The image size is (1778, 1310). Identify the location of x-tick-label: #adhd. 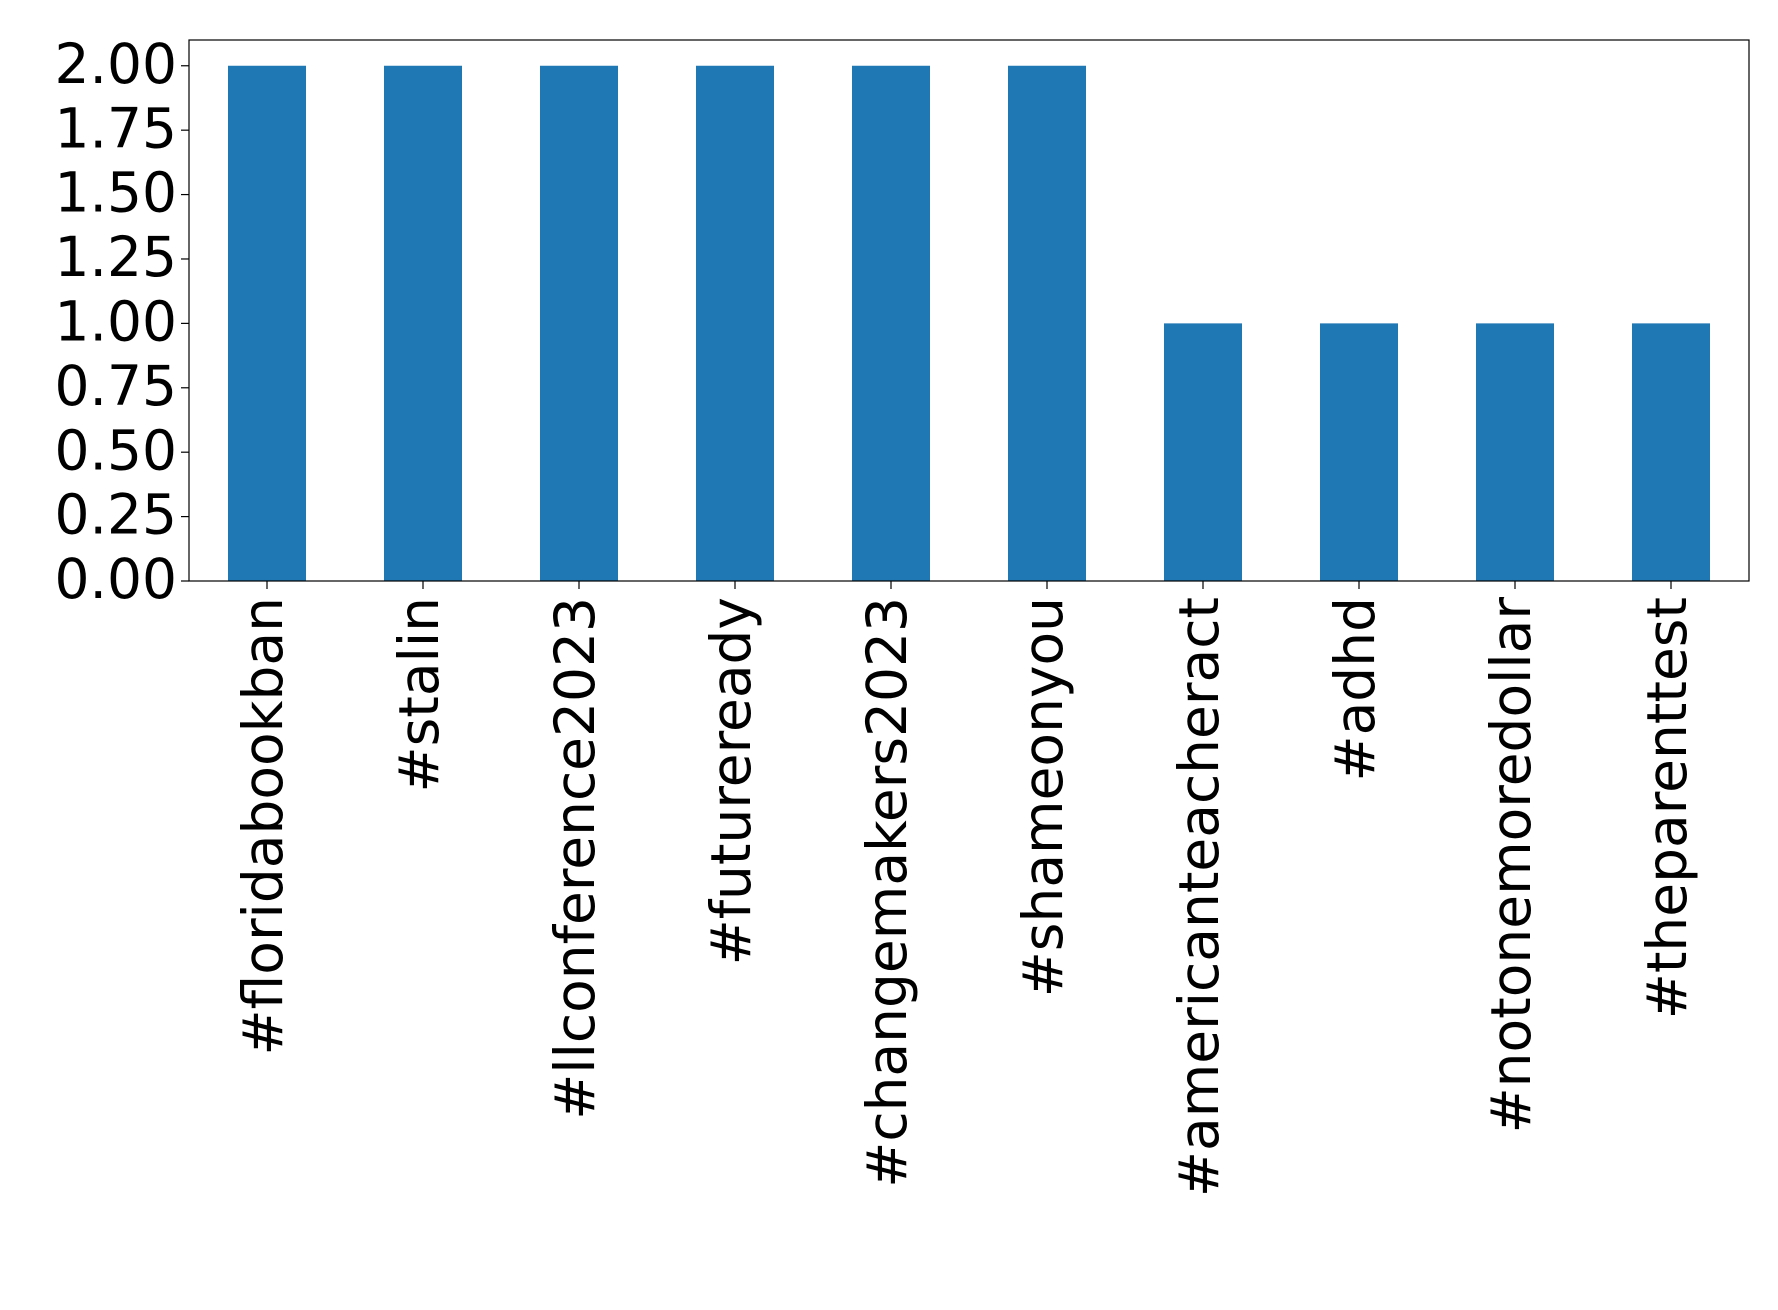
(1355, 689).